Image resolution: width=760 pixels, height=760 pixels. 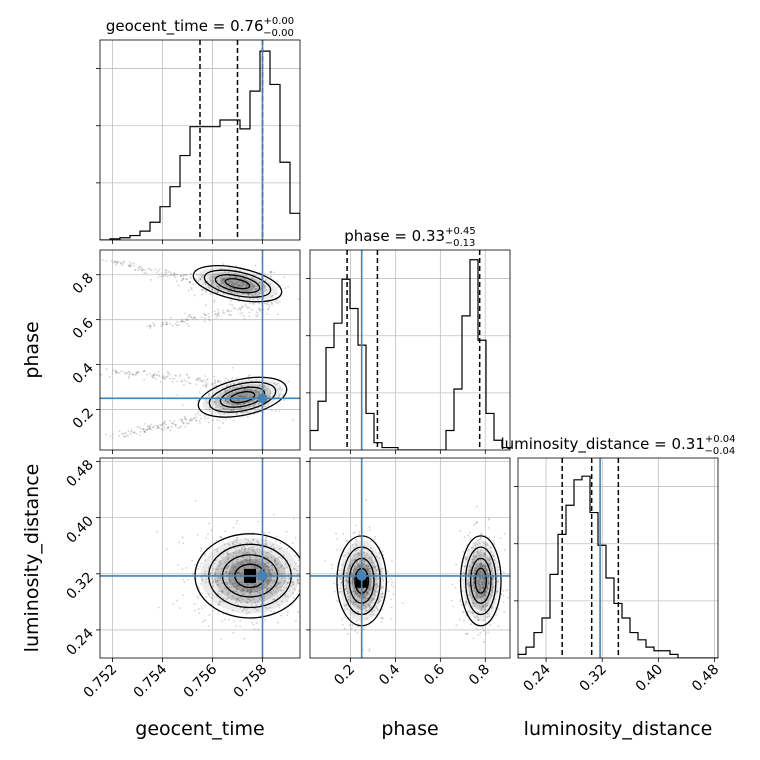 I want to click on y-tick-label: 0.24, so click(x=79, y=641).